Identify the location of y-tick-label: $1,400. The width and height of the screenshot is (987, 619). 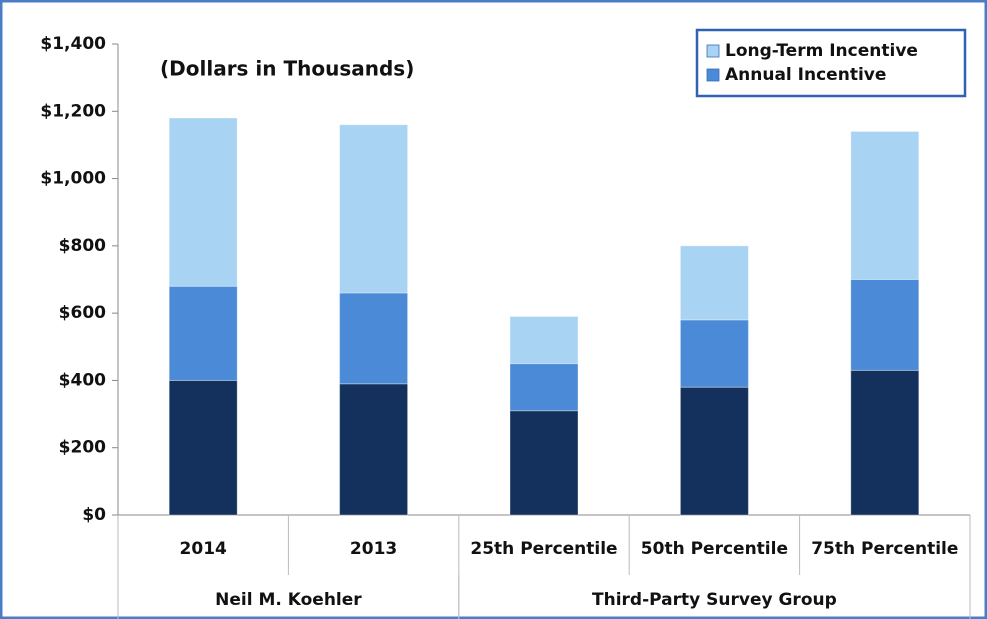
(73, 44).